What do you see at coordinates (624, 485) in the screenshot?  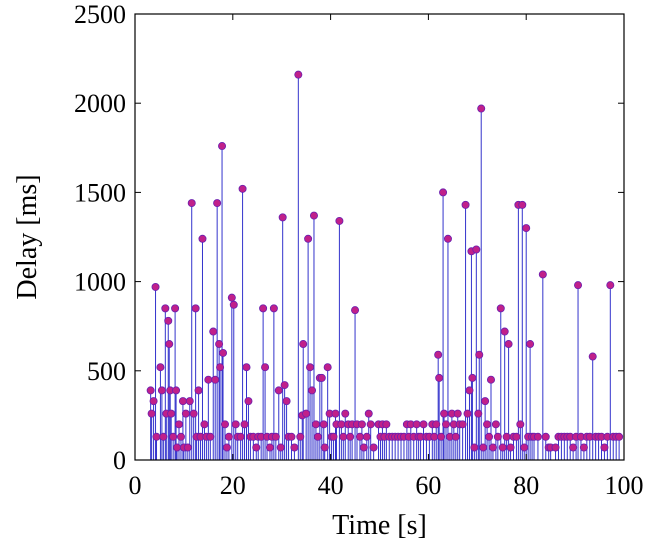 I see `x-tick-label: 100` at bounding box center [624, 485].